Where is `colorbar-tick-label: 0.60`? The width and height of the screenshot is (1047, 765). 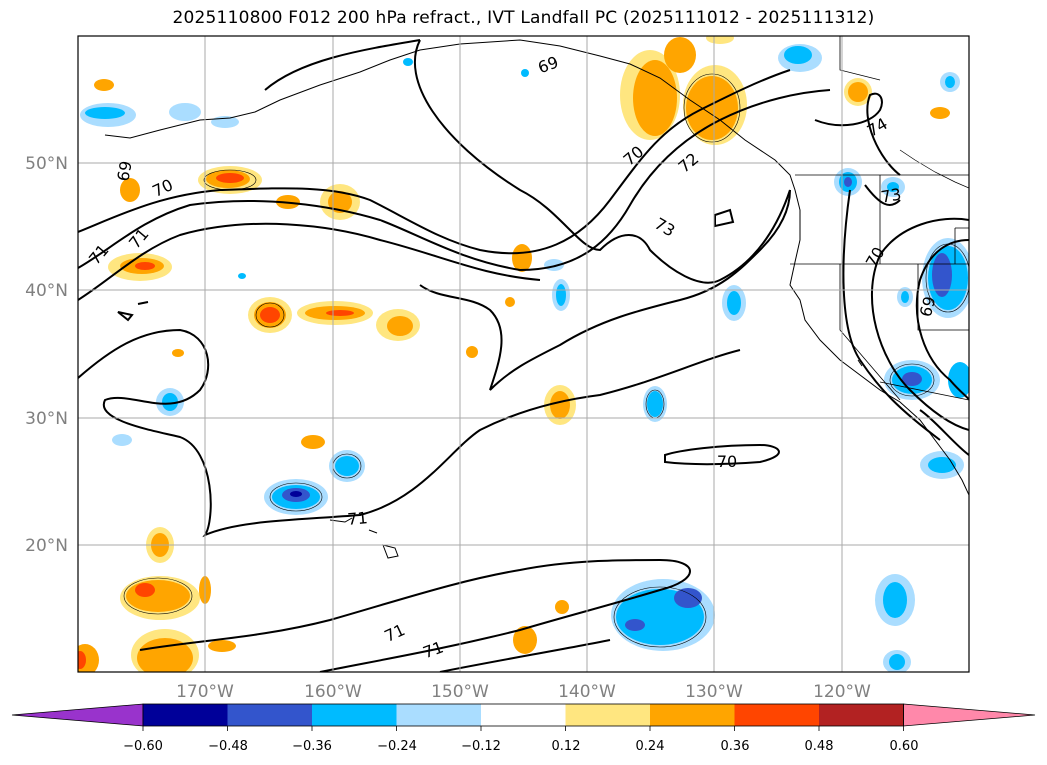 colorbar-tick-label: 0.60 is located at coordinates (904, 746).